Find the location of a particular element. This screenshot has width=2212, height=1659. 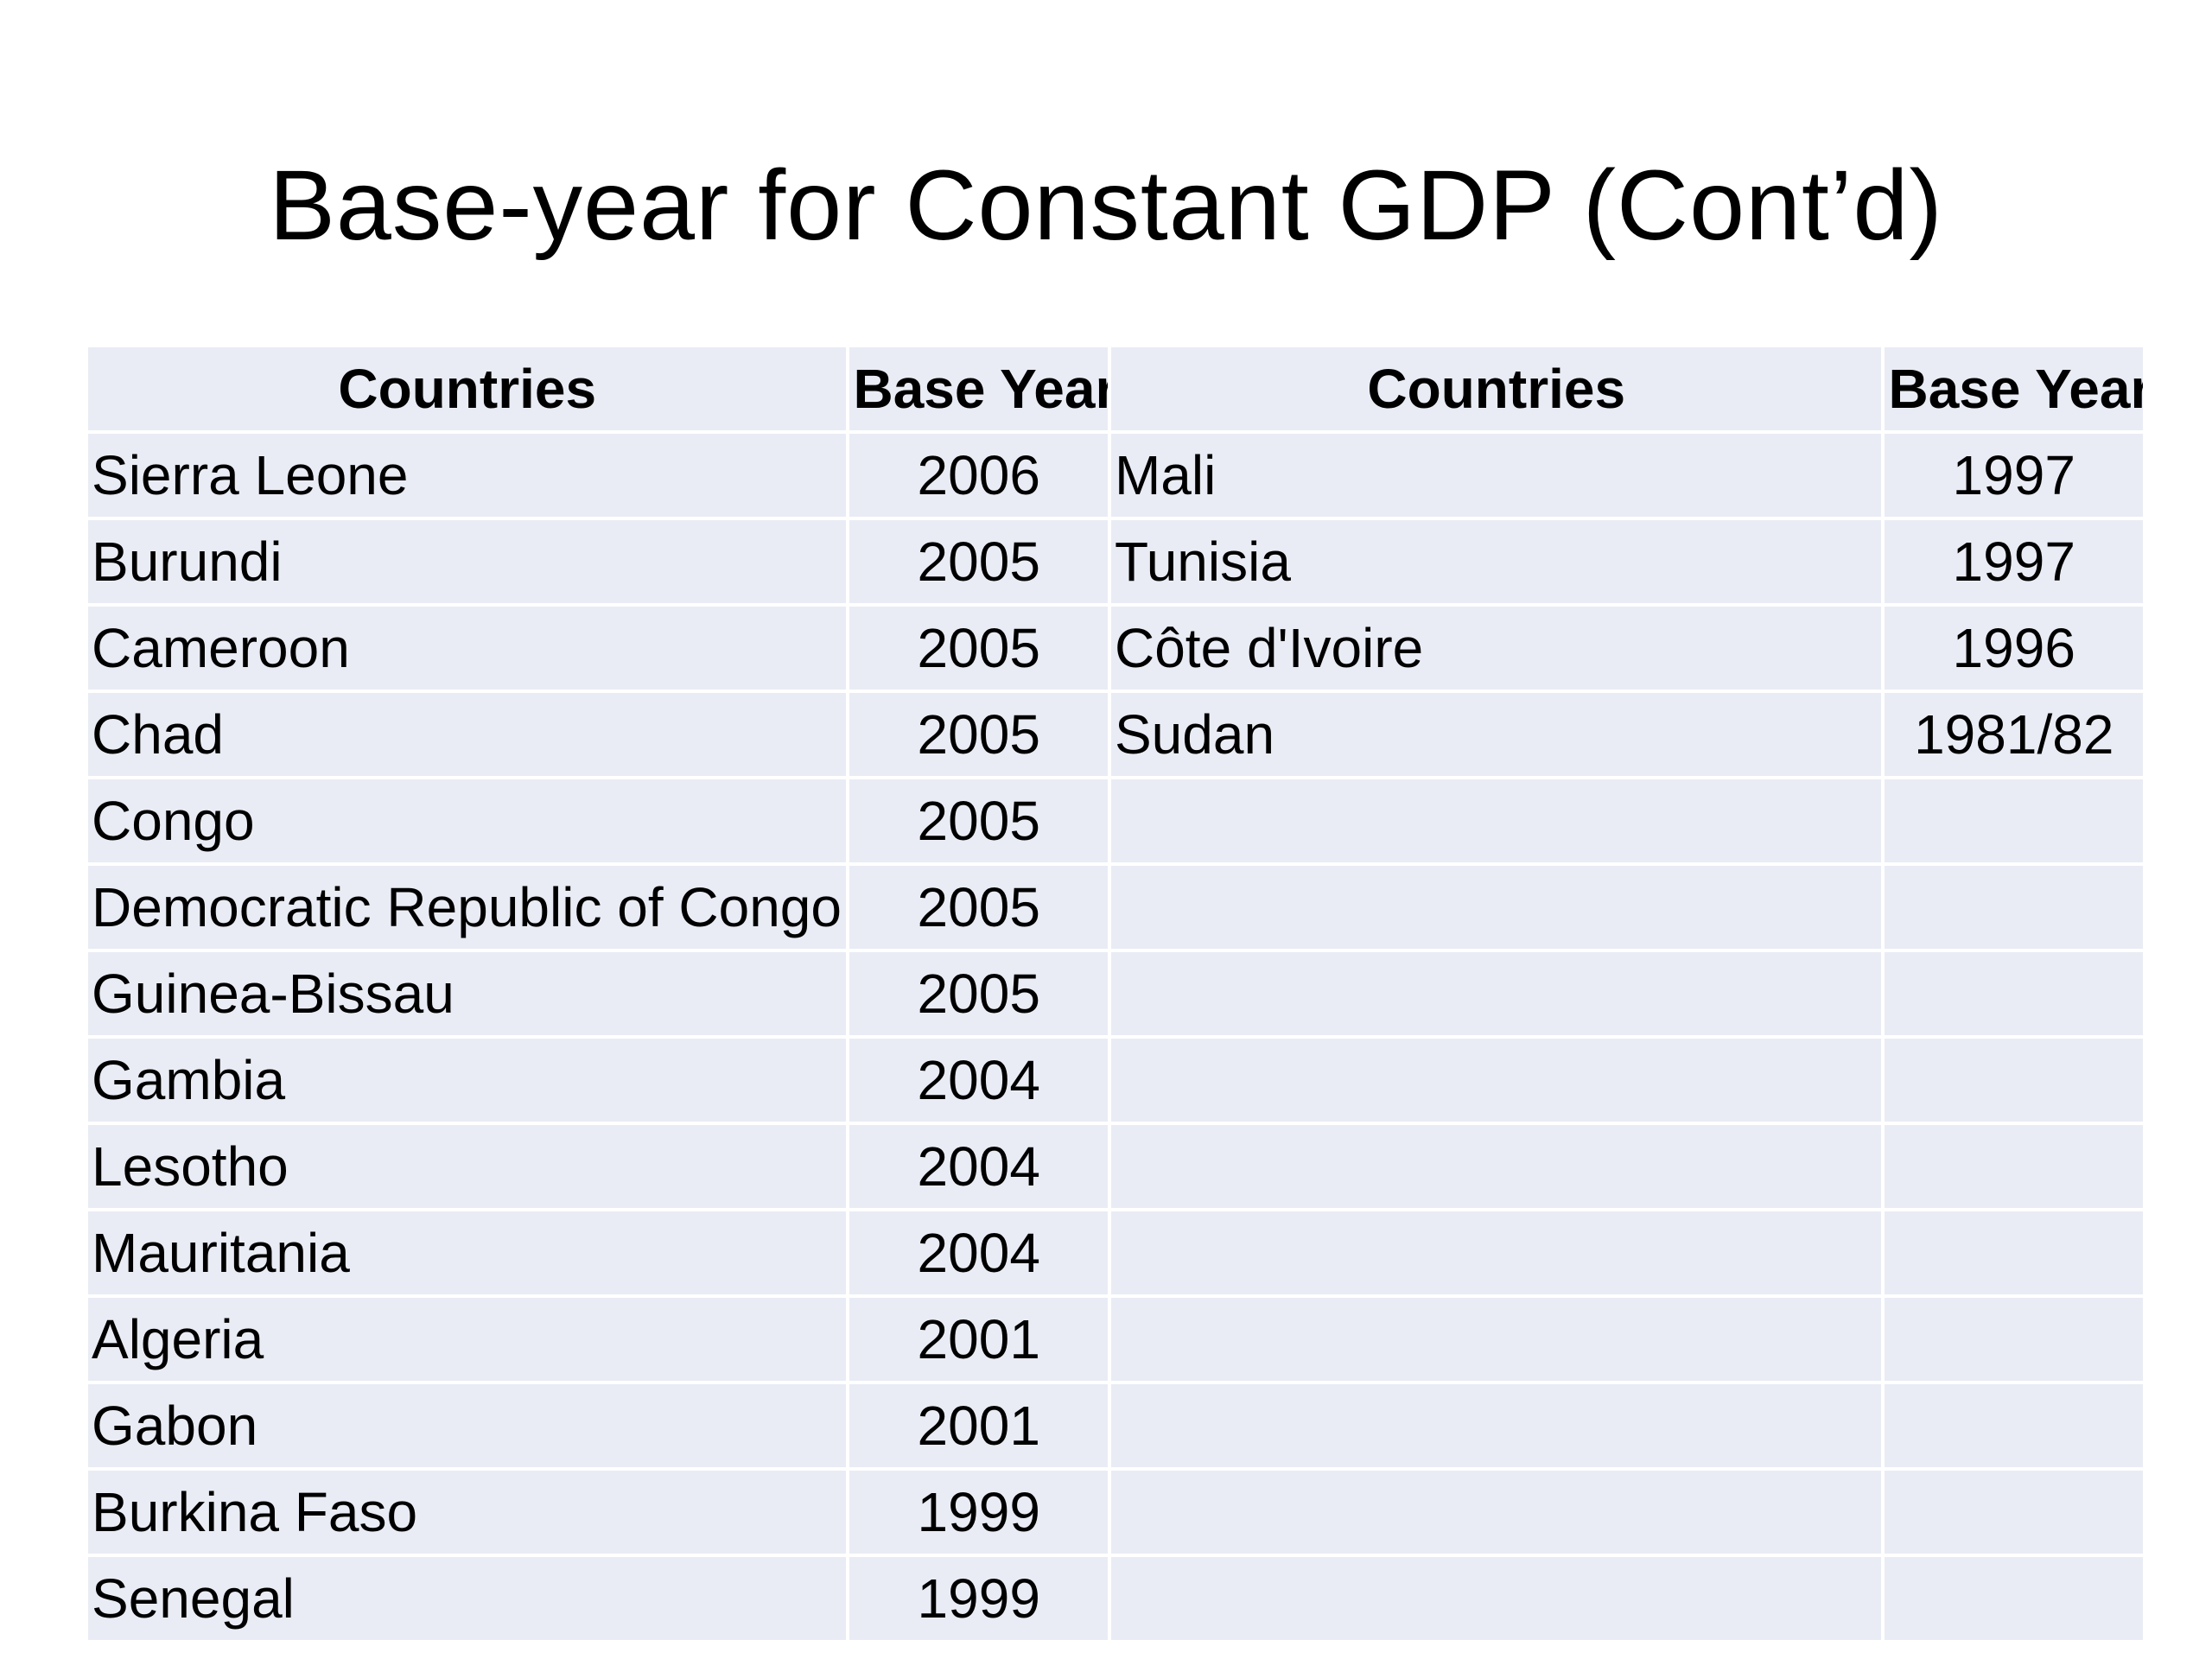

country-cell: Mali is located at coordinates (1496, 475).